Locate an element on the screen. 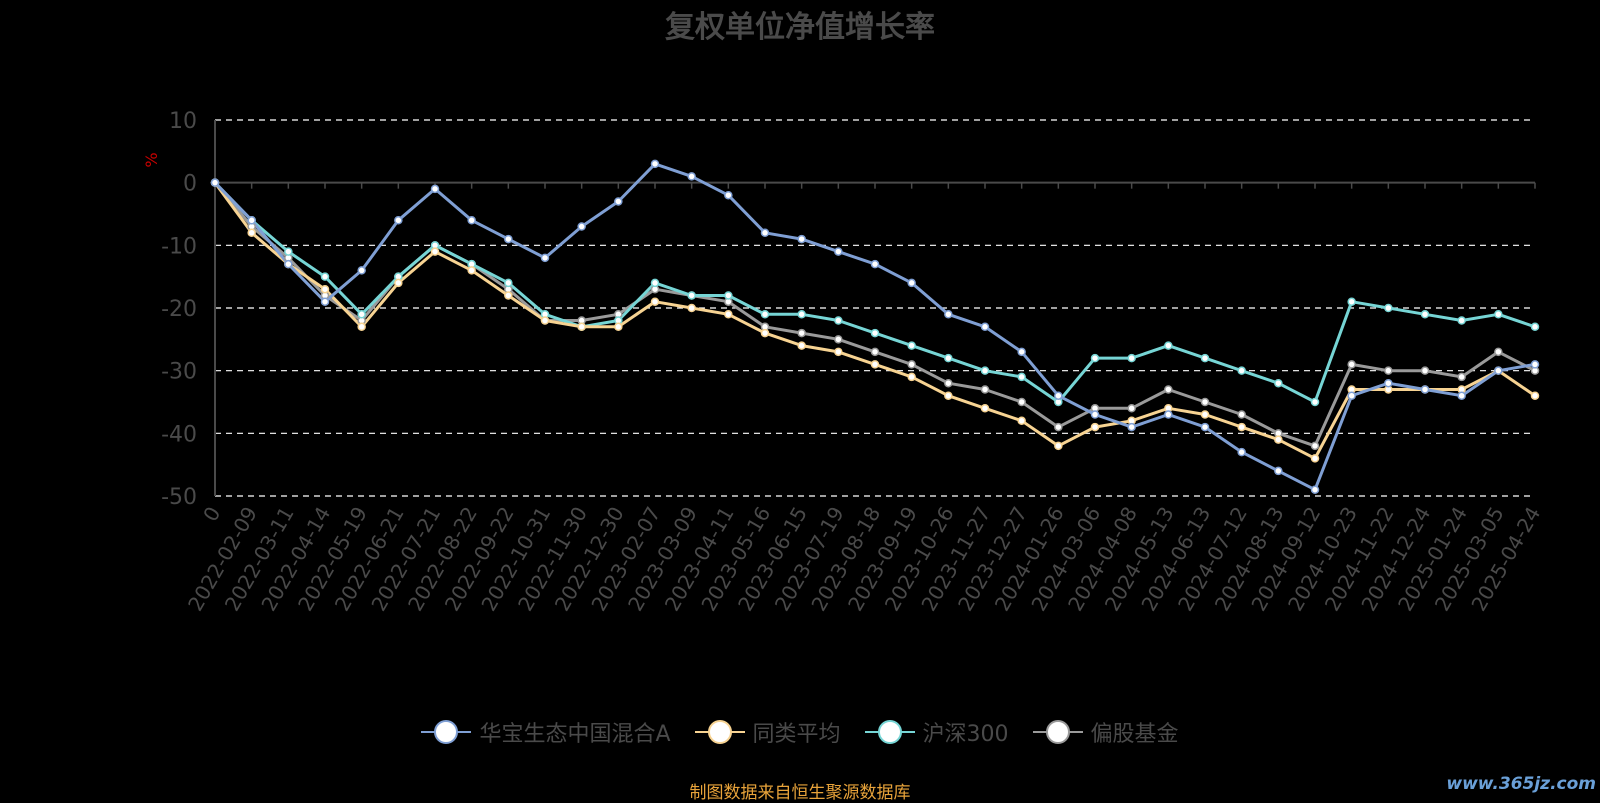 This screenshot has height=803, width=1600. legend-item: 偏股基金 is located at coordinates (1105, 732).